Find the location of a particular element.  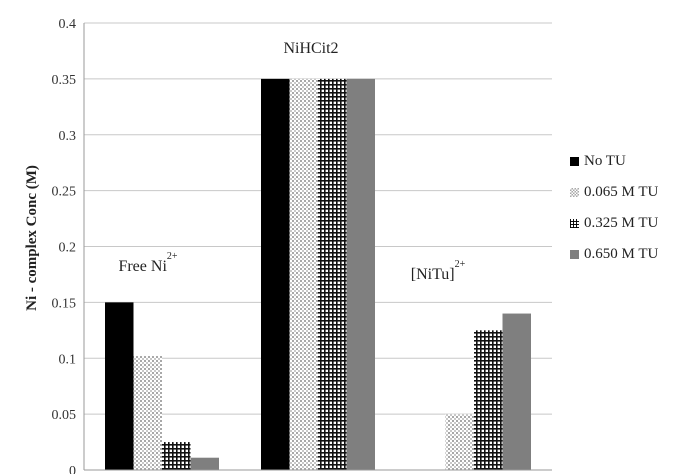

legend-item: 0.325 M TU is located at coordinates (614, 223).